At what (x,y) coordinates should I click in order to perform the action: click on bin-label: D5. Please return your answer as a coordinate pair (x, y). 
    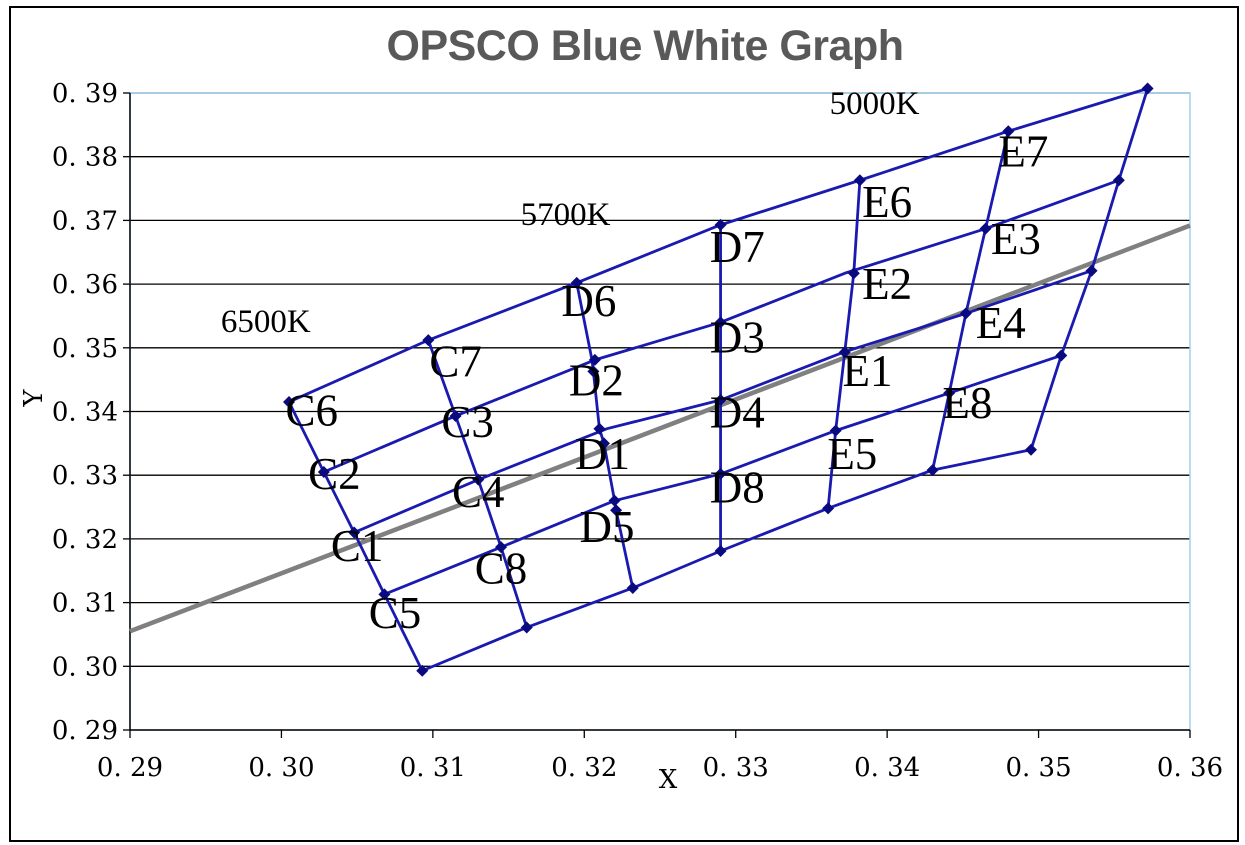
    Looking at the image, I should click on (607, 527).